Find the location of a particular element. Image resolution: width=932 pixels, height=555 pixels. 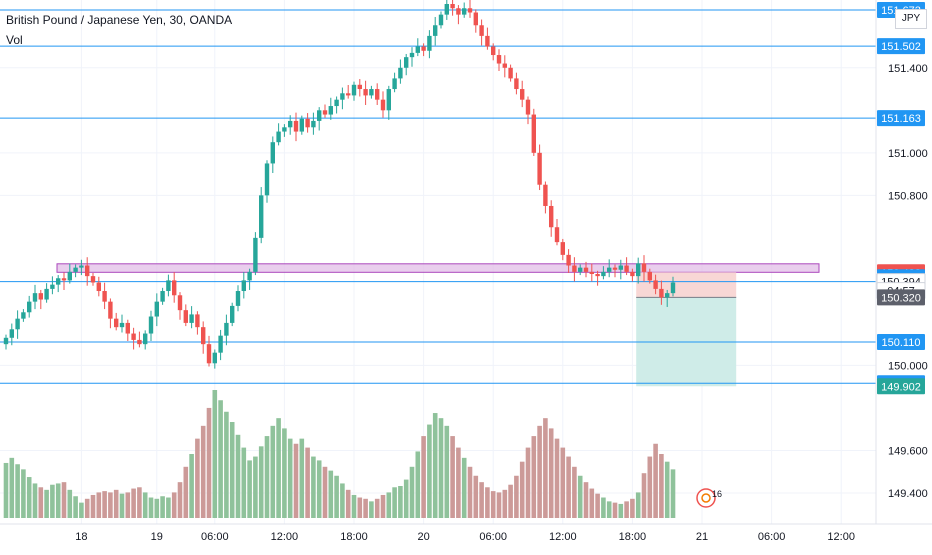

currency-button: JPY is located at coordinates (911, 19).